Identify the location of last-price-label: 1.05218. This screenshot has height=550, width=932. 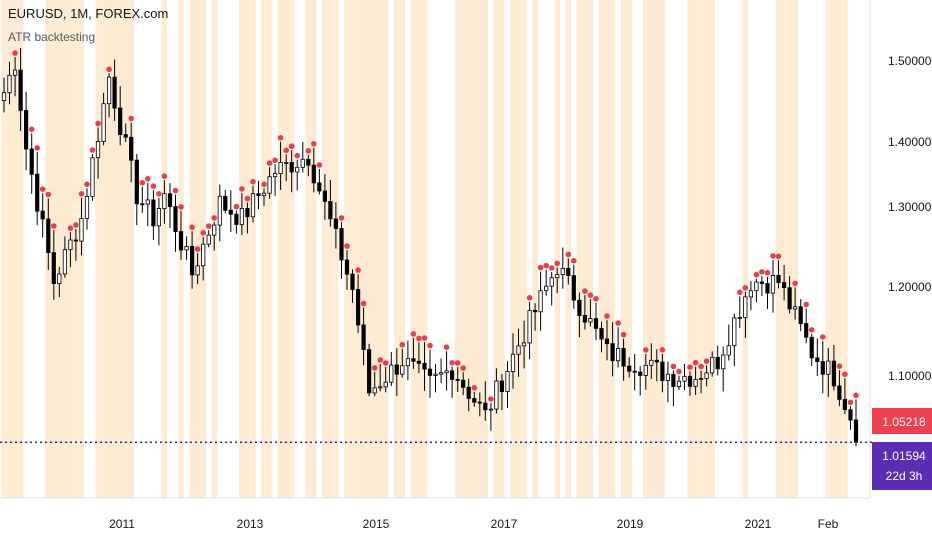
(904, 422).